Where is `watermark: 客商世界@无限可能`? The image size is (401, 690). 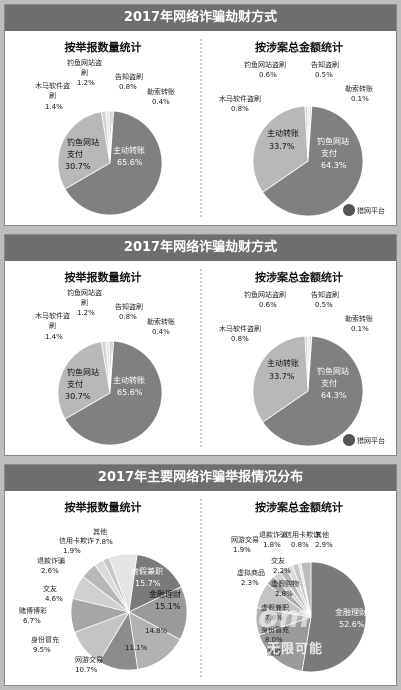
watermark: 客商世界@无限可能 is located at coordinates (259, 649).